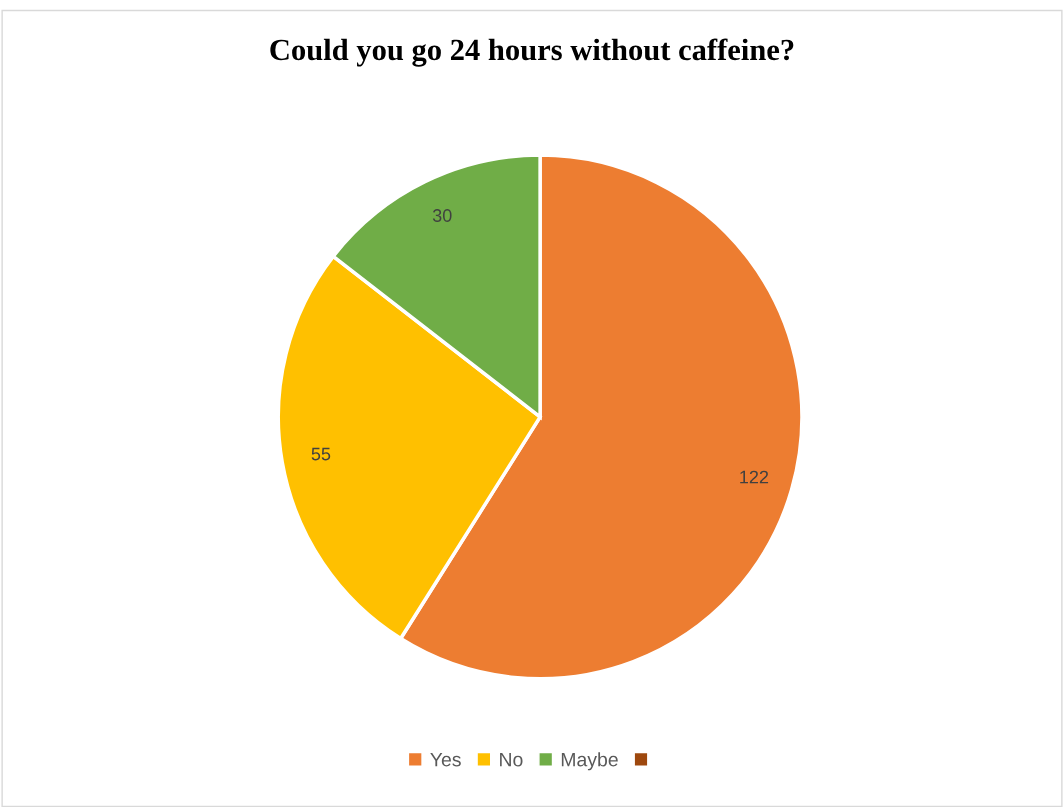 This screenshot has width=1064, height=808. Describe the element at coordinates (445, 759) in the screenshot. I see `legend-label: Yes` at that location.